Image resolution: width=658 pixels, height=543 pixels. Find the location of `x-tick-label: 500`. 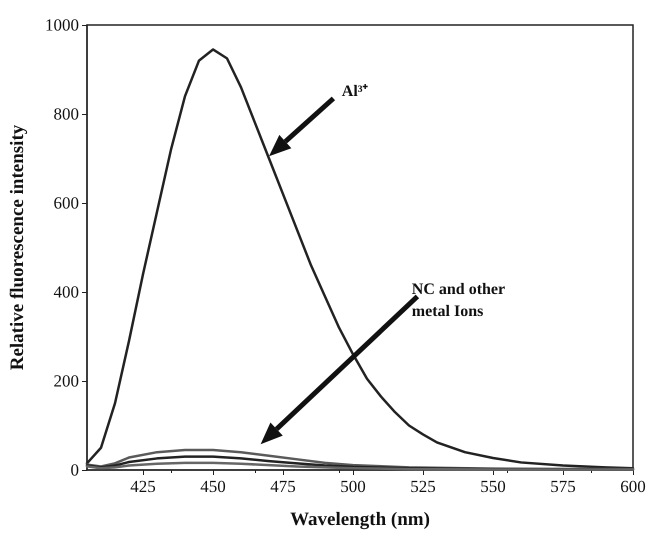

x-tick-label: 500 is located at coordinates (353, 486).